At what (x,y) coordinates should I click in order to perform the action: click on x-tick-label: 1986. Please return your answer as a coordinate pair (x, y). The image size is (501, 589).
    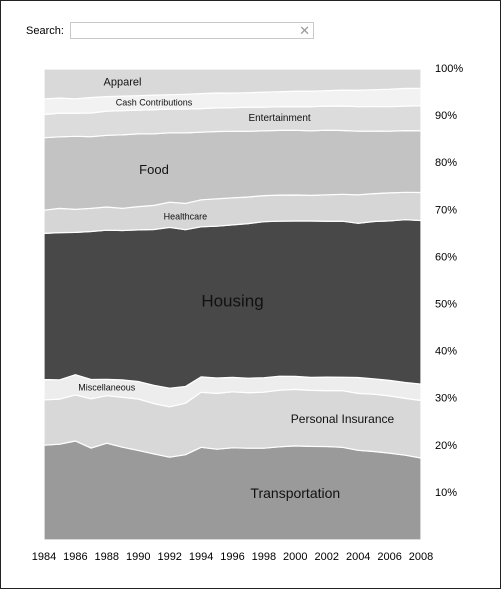
    Looking at the image, I should click on (75, 557).